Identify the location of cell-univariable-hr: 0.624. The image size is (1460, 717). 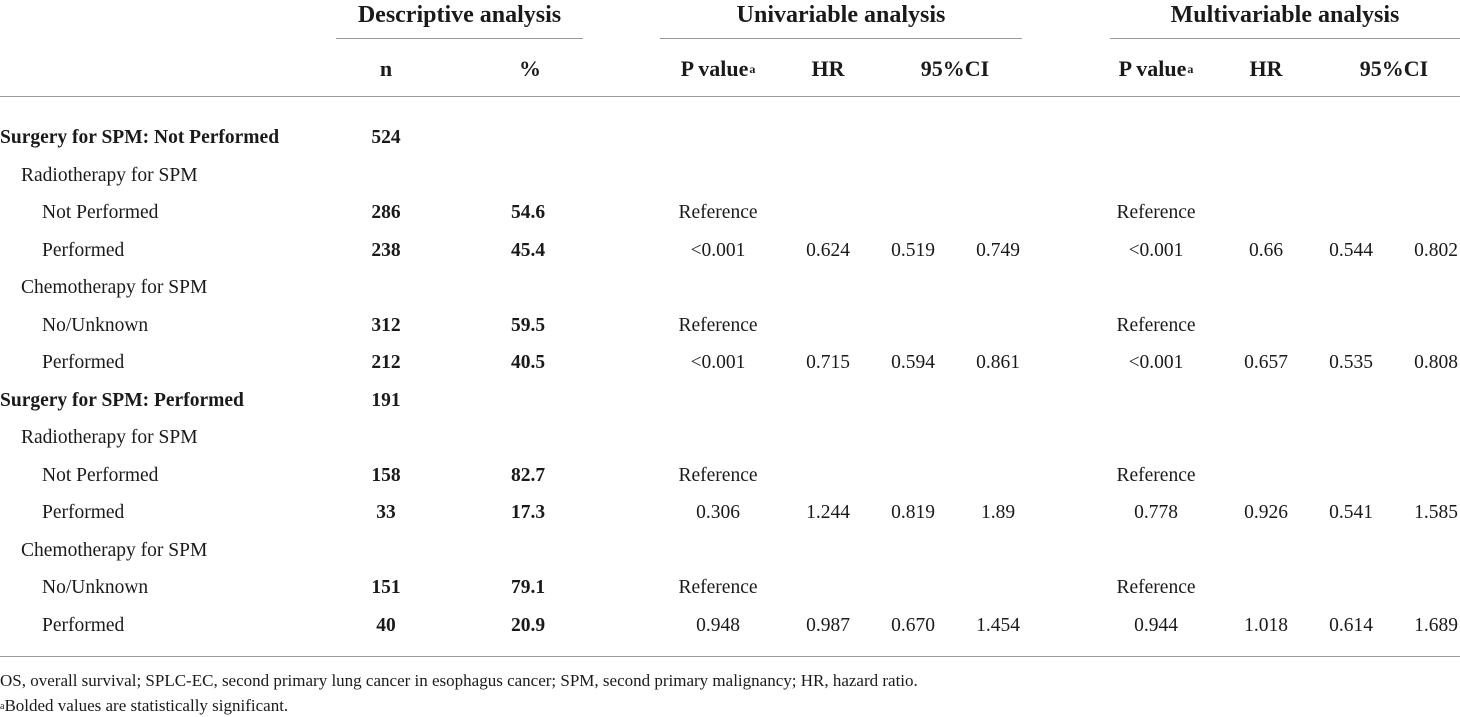
(828, 250).